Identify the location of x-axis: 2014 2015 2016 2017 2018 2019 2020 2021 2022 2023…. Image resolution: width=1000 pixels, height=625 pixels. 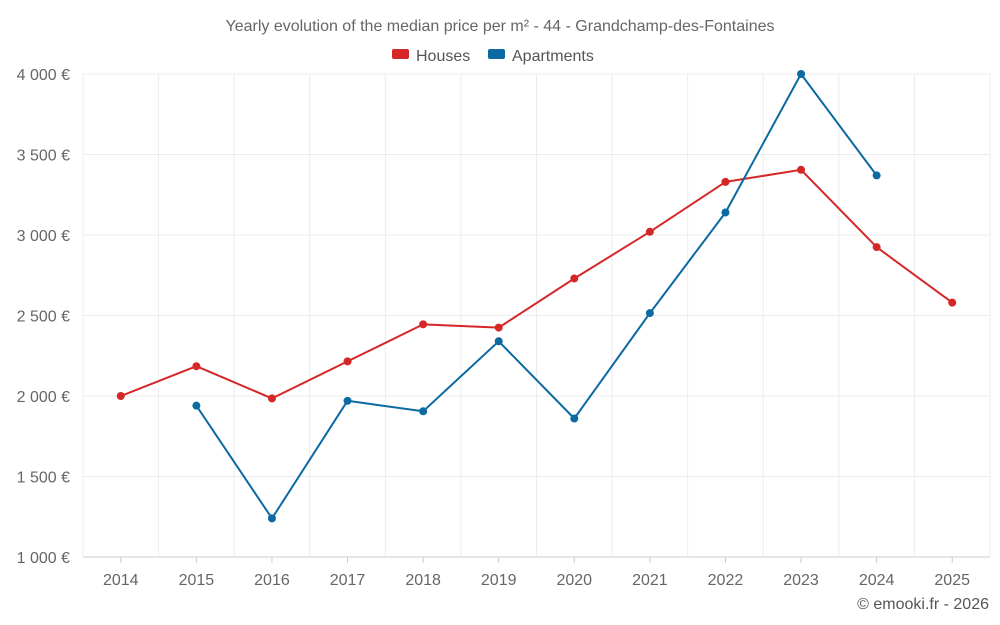
(536, 573).